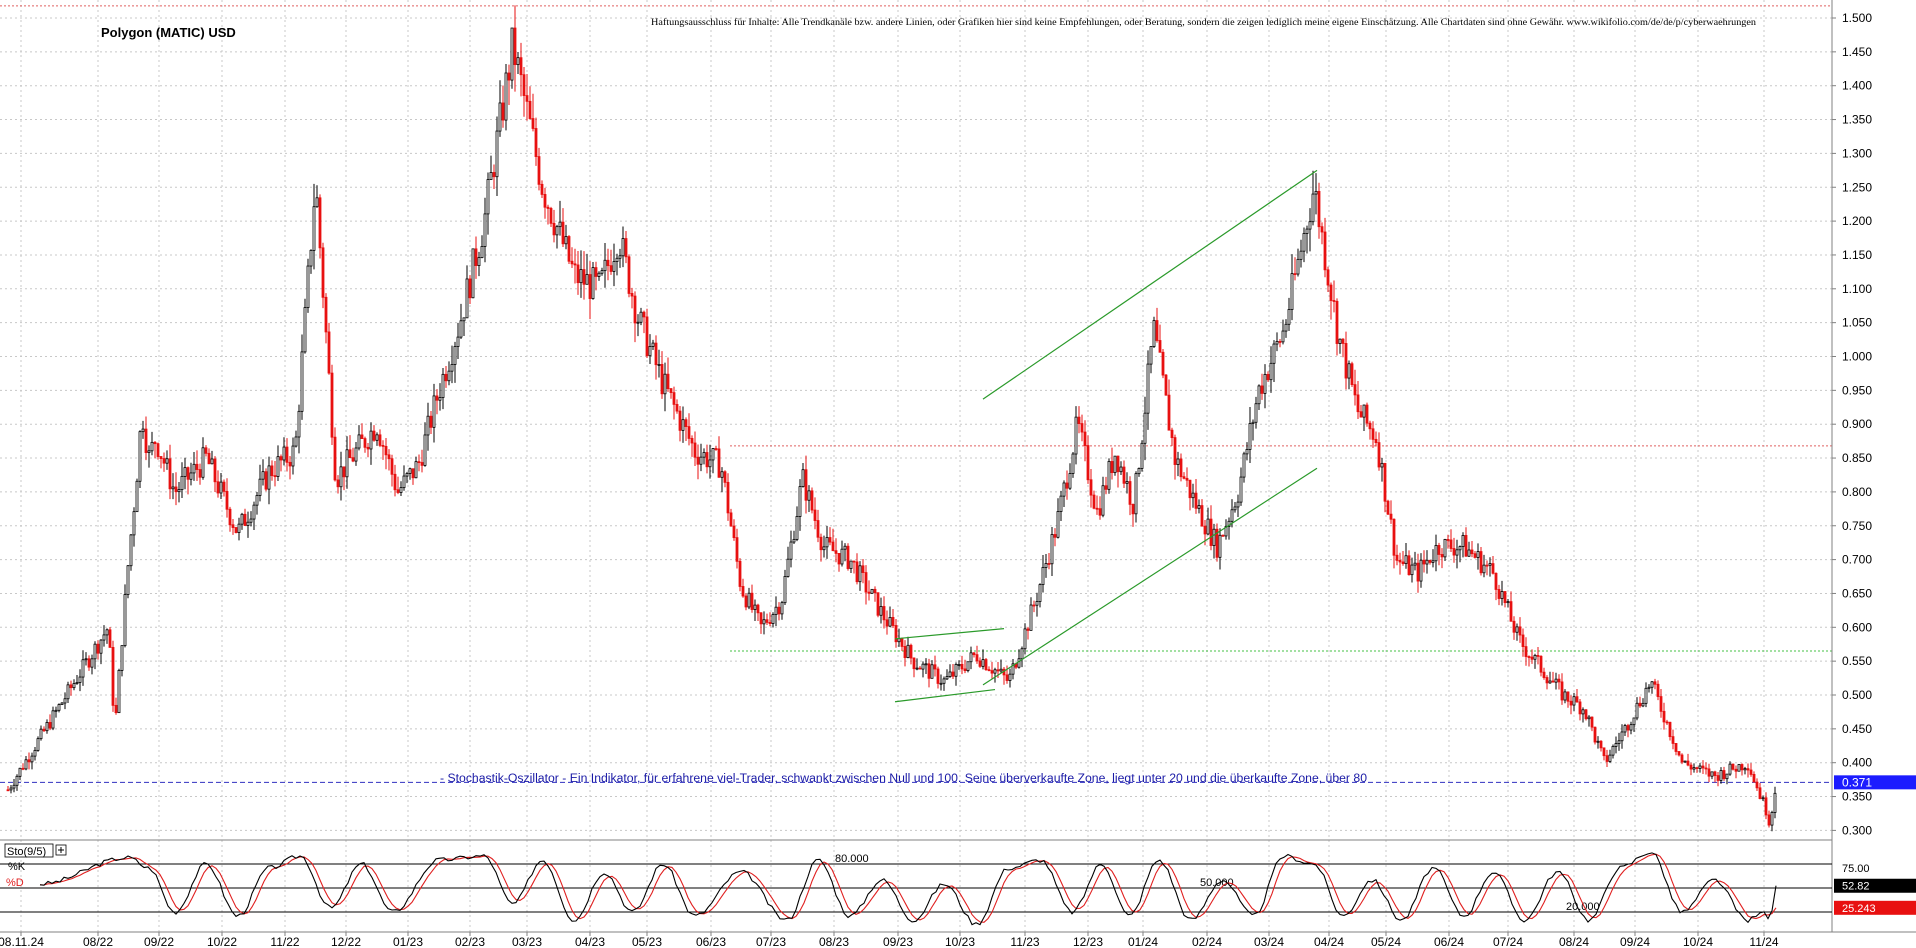 The image size is (1916, 948). Describe the element at coordinates (1574, 941) in the screenshot. I see `x-tick-label: 08/24` at that location.